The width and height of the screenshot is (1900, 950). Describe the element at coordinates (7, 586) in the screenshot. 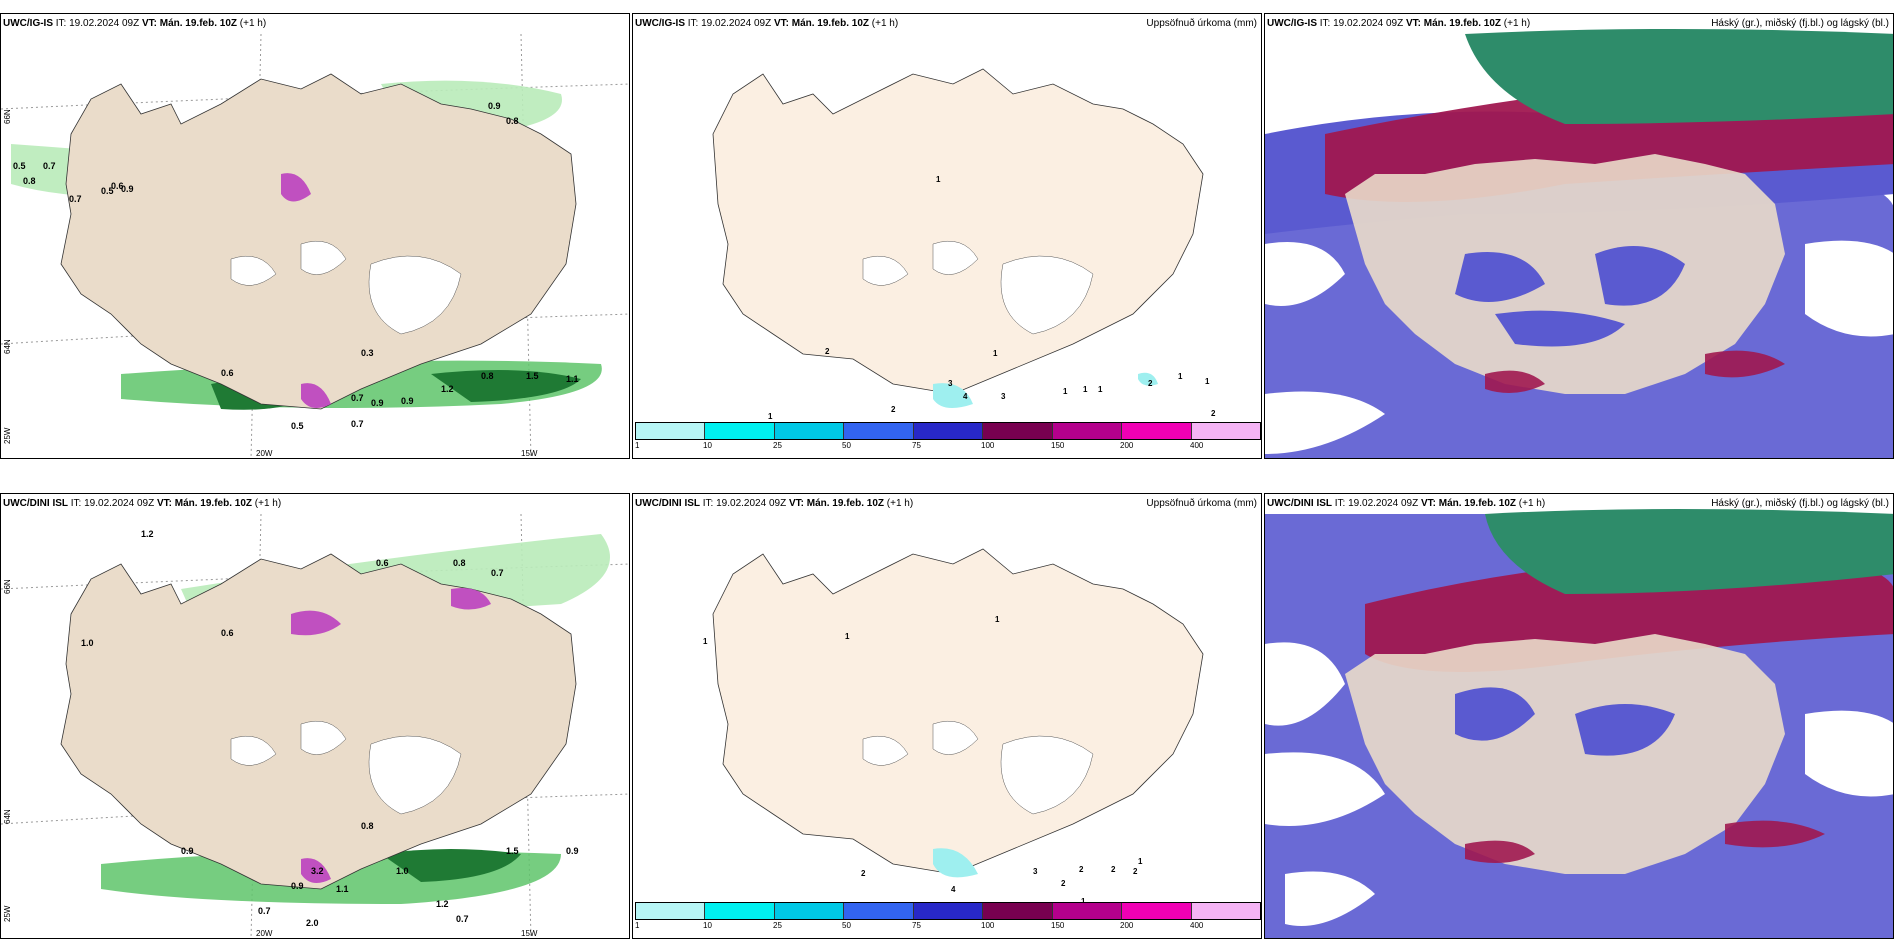

I see `lat-label: 66N` at that location.